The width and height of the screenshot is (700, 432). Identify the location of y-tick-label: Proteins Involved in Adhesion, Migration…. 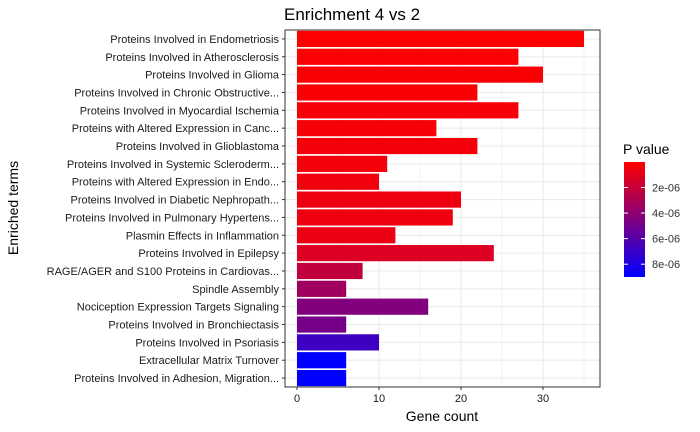
(176, 379).